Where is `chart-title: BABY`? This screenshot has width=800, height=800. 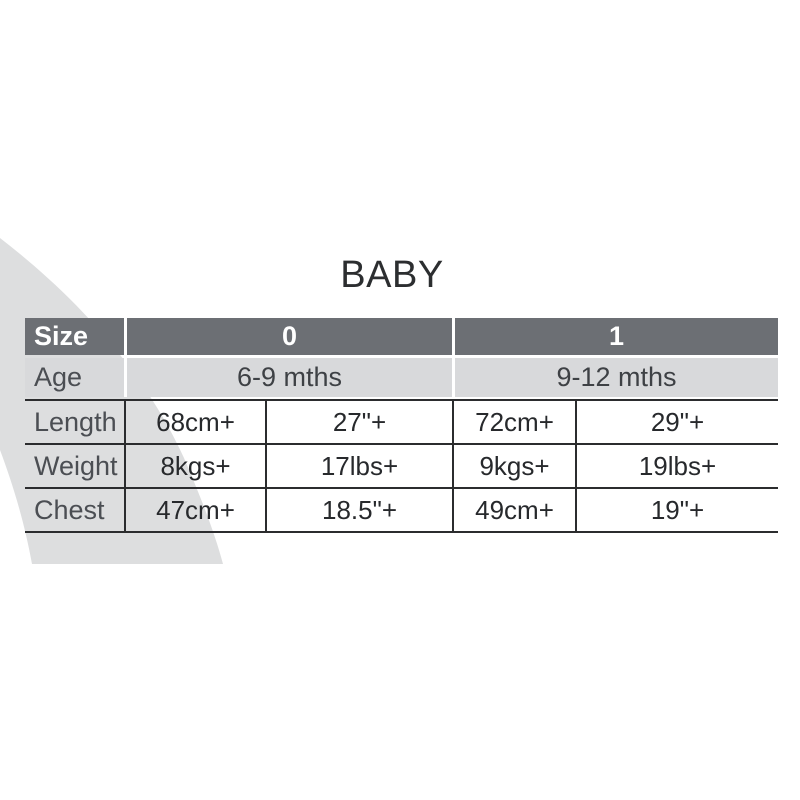
chart-title: BABY is located at coordinates (392, 275).